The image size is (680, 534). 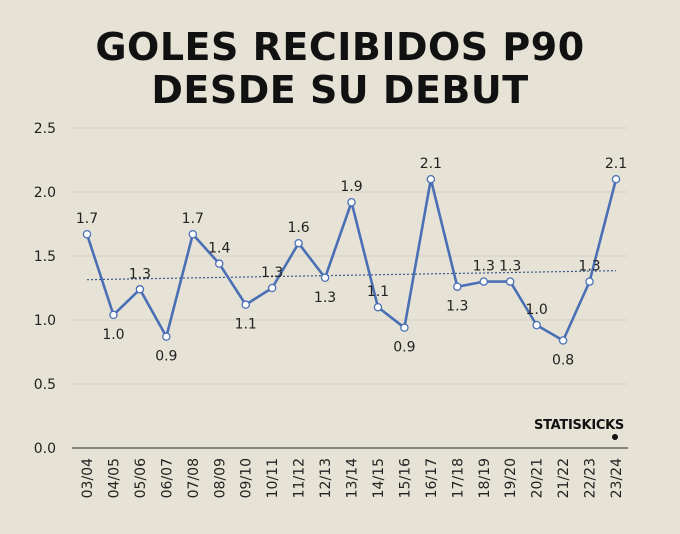 I want to click on y-tick-label: 2.0, so click(x=45, y=193).